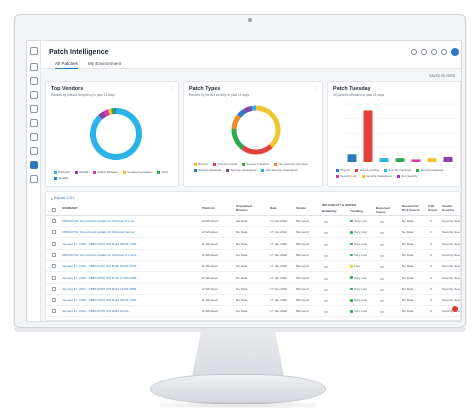 Image resolution: width=474 pixels, height=416 pixels. I want to click on settings-icon, so click(34, 151).